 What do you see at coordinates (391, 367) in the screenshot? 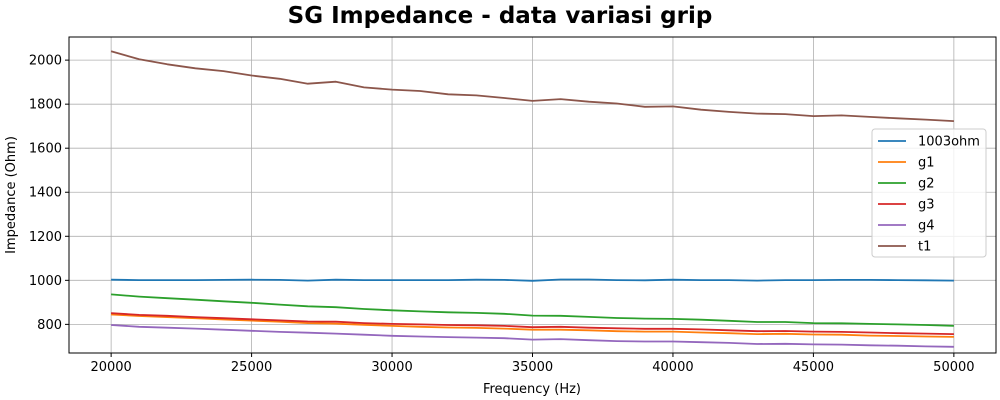
I see `x-tick-label: 30000` at bounding box center [391, 367].